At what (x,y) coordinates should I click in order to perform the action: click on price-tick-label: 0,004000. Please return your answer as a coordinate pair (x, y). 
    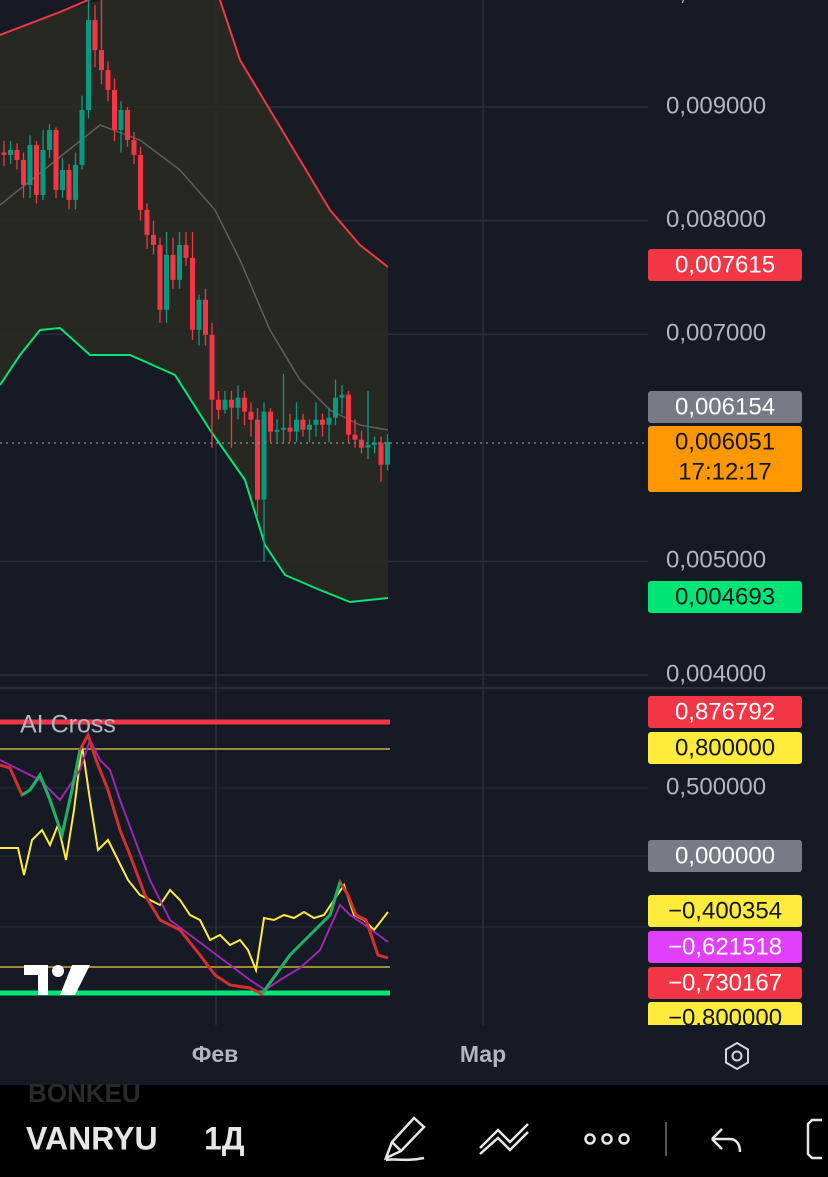
    Looking at the image, I should click on (716, 673).